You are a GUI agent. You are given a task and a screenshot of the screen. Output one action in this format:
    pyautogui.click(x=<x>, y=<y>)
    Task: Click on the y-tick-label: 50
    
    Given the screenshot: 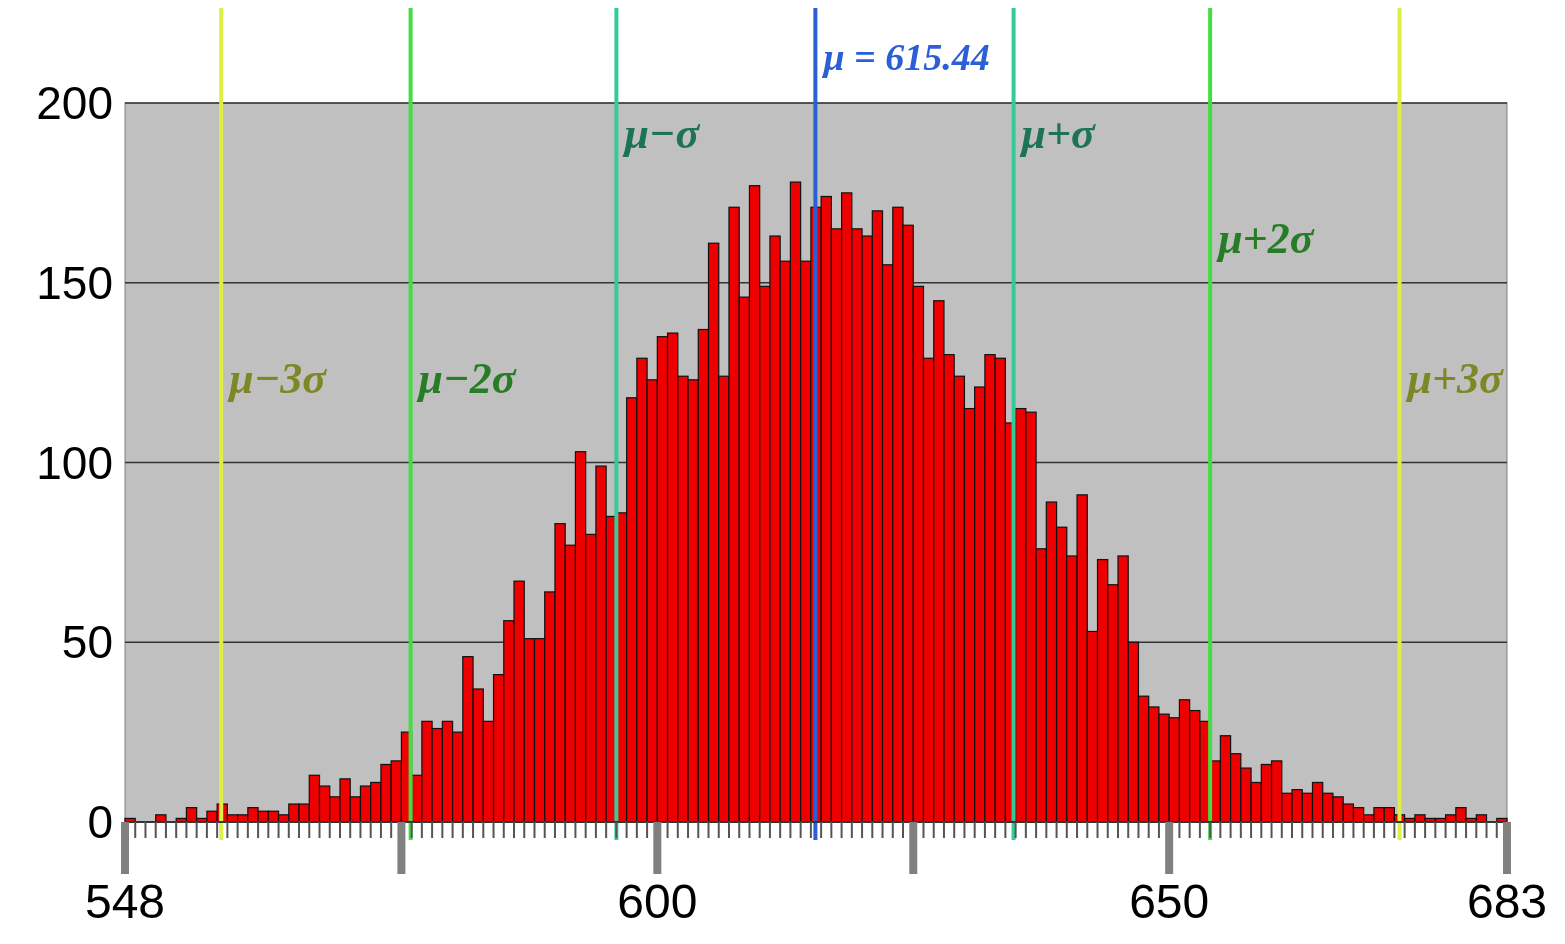 What is the action you would take?
    pyautogui.click(x=87, y=642)
    